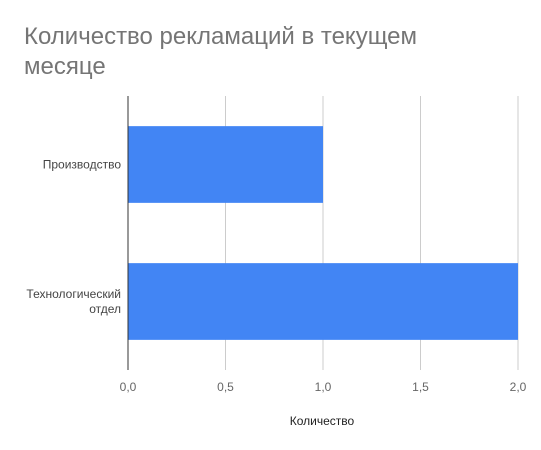 The width and height of the screenshot is (541, 450). Describe the element at coordinates (420, 387) in the screenshot. I see `x-tick-label: 1,5` at that location.